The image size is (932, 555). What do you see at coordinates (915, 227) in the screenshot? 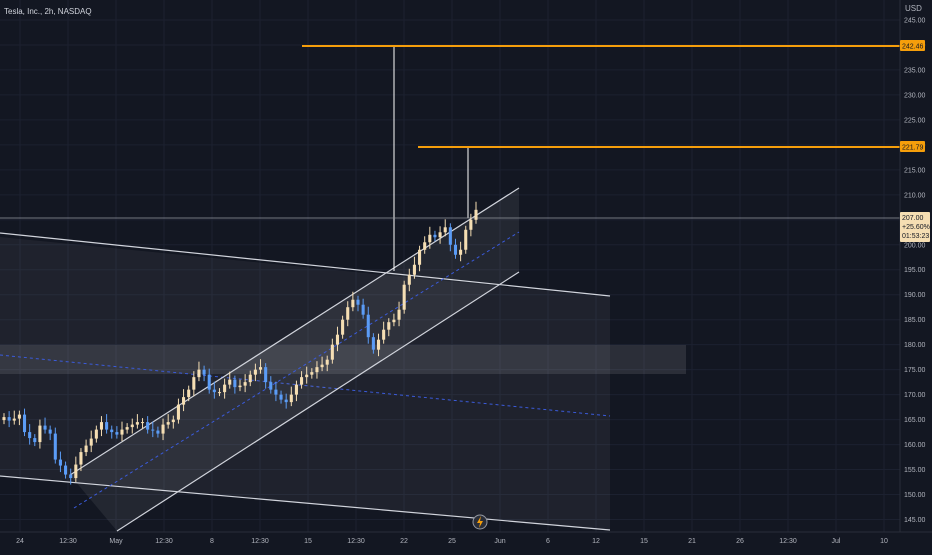
I see `last-price-badge: 207.00 +25.60% 01:53:23` at bounding box center [915, 227].